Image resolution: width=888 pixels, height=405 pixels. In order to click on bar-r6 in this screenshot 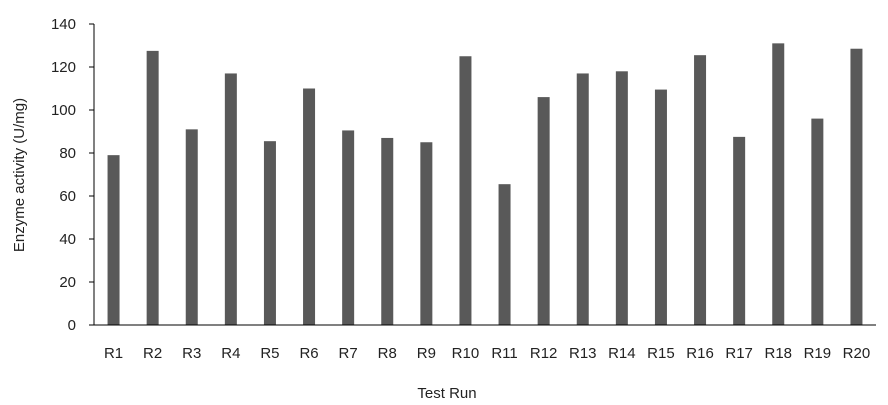, I will do `click(309, 206)`.